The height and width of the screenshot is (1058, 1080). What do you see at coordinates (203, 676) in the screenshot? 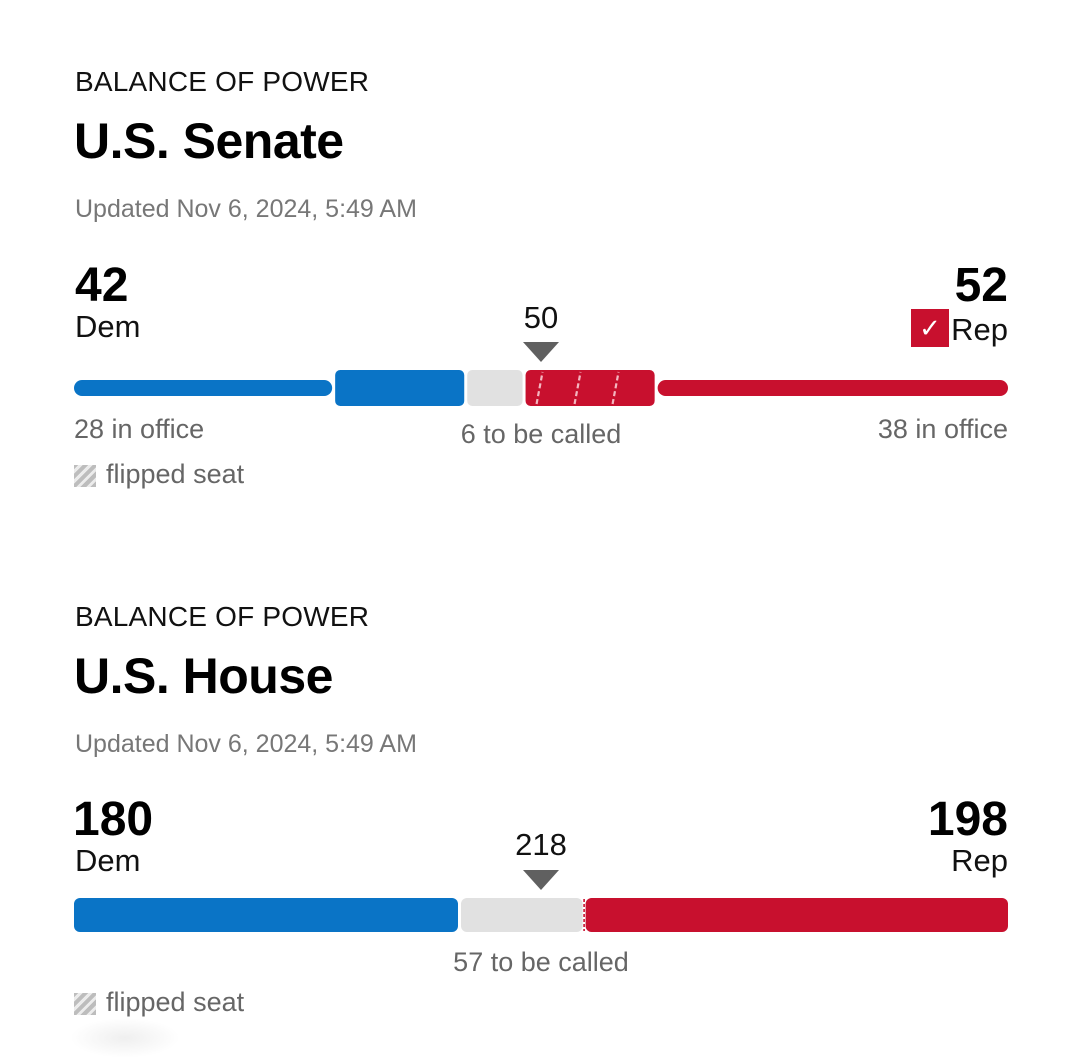
I see `house-title: U.S. House` at bounding box center [203, 676].